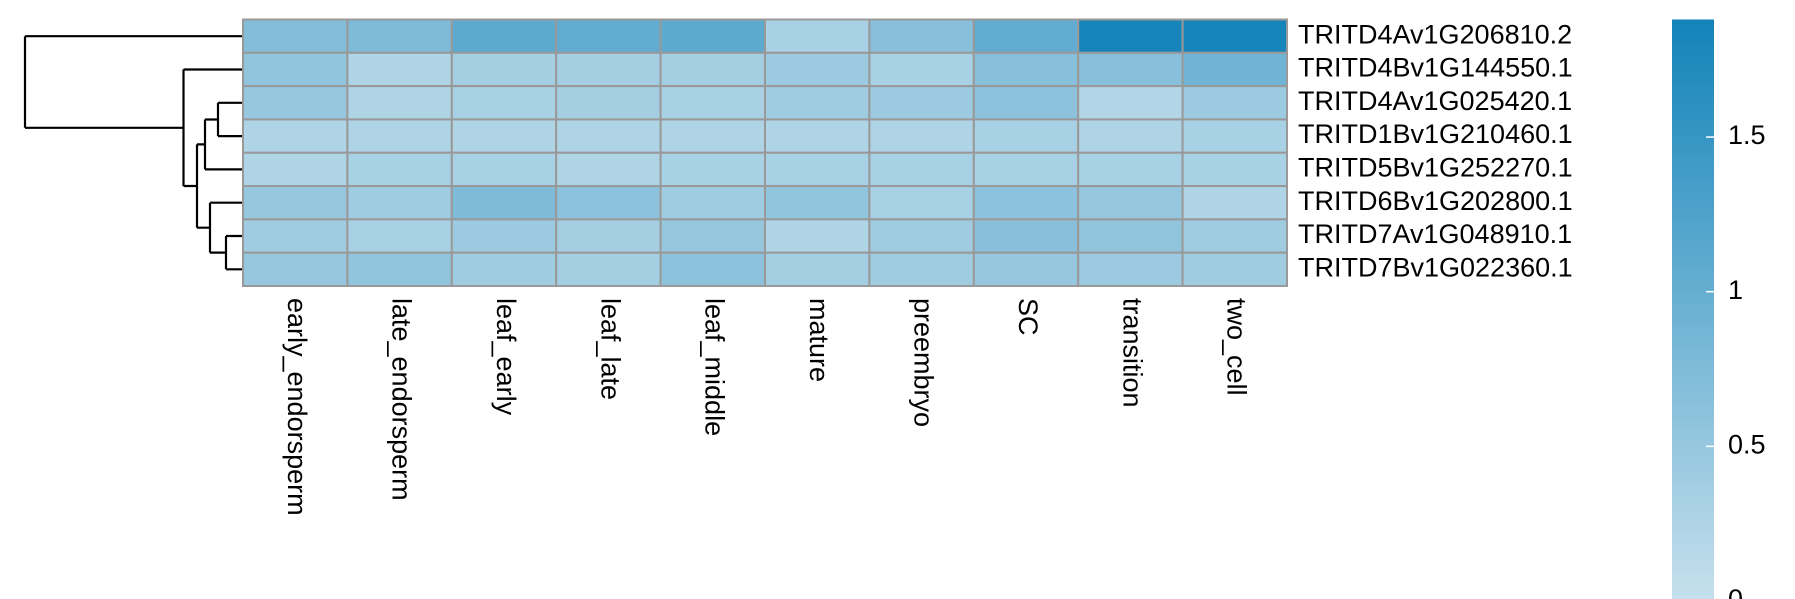 This screenshot has height=599, width=1795. What do you see at coordinates (1435, 134) in the screenshot?
I see `row-label: TRITD1Bv1G210460.1` at bounding box center [1435, 134].